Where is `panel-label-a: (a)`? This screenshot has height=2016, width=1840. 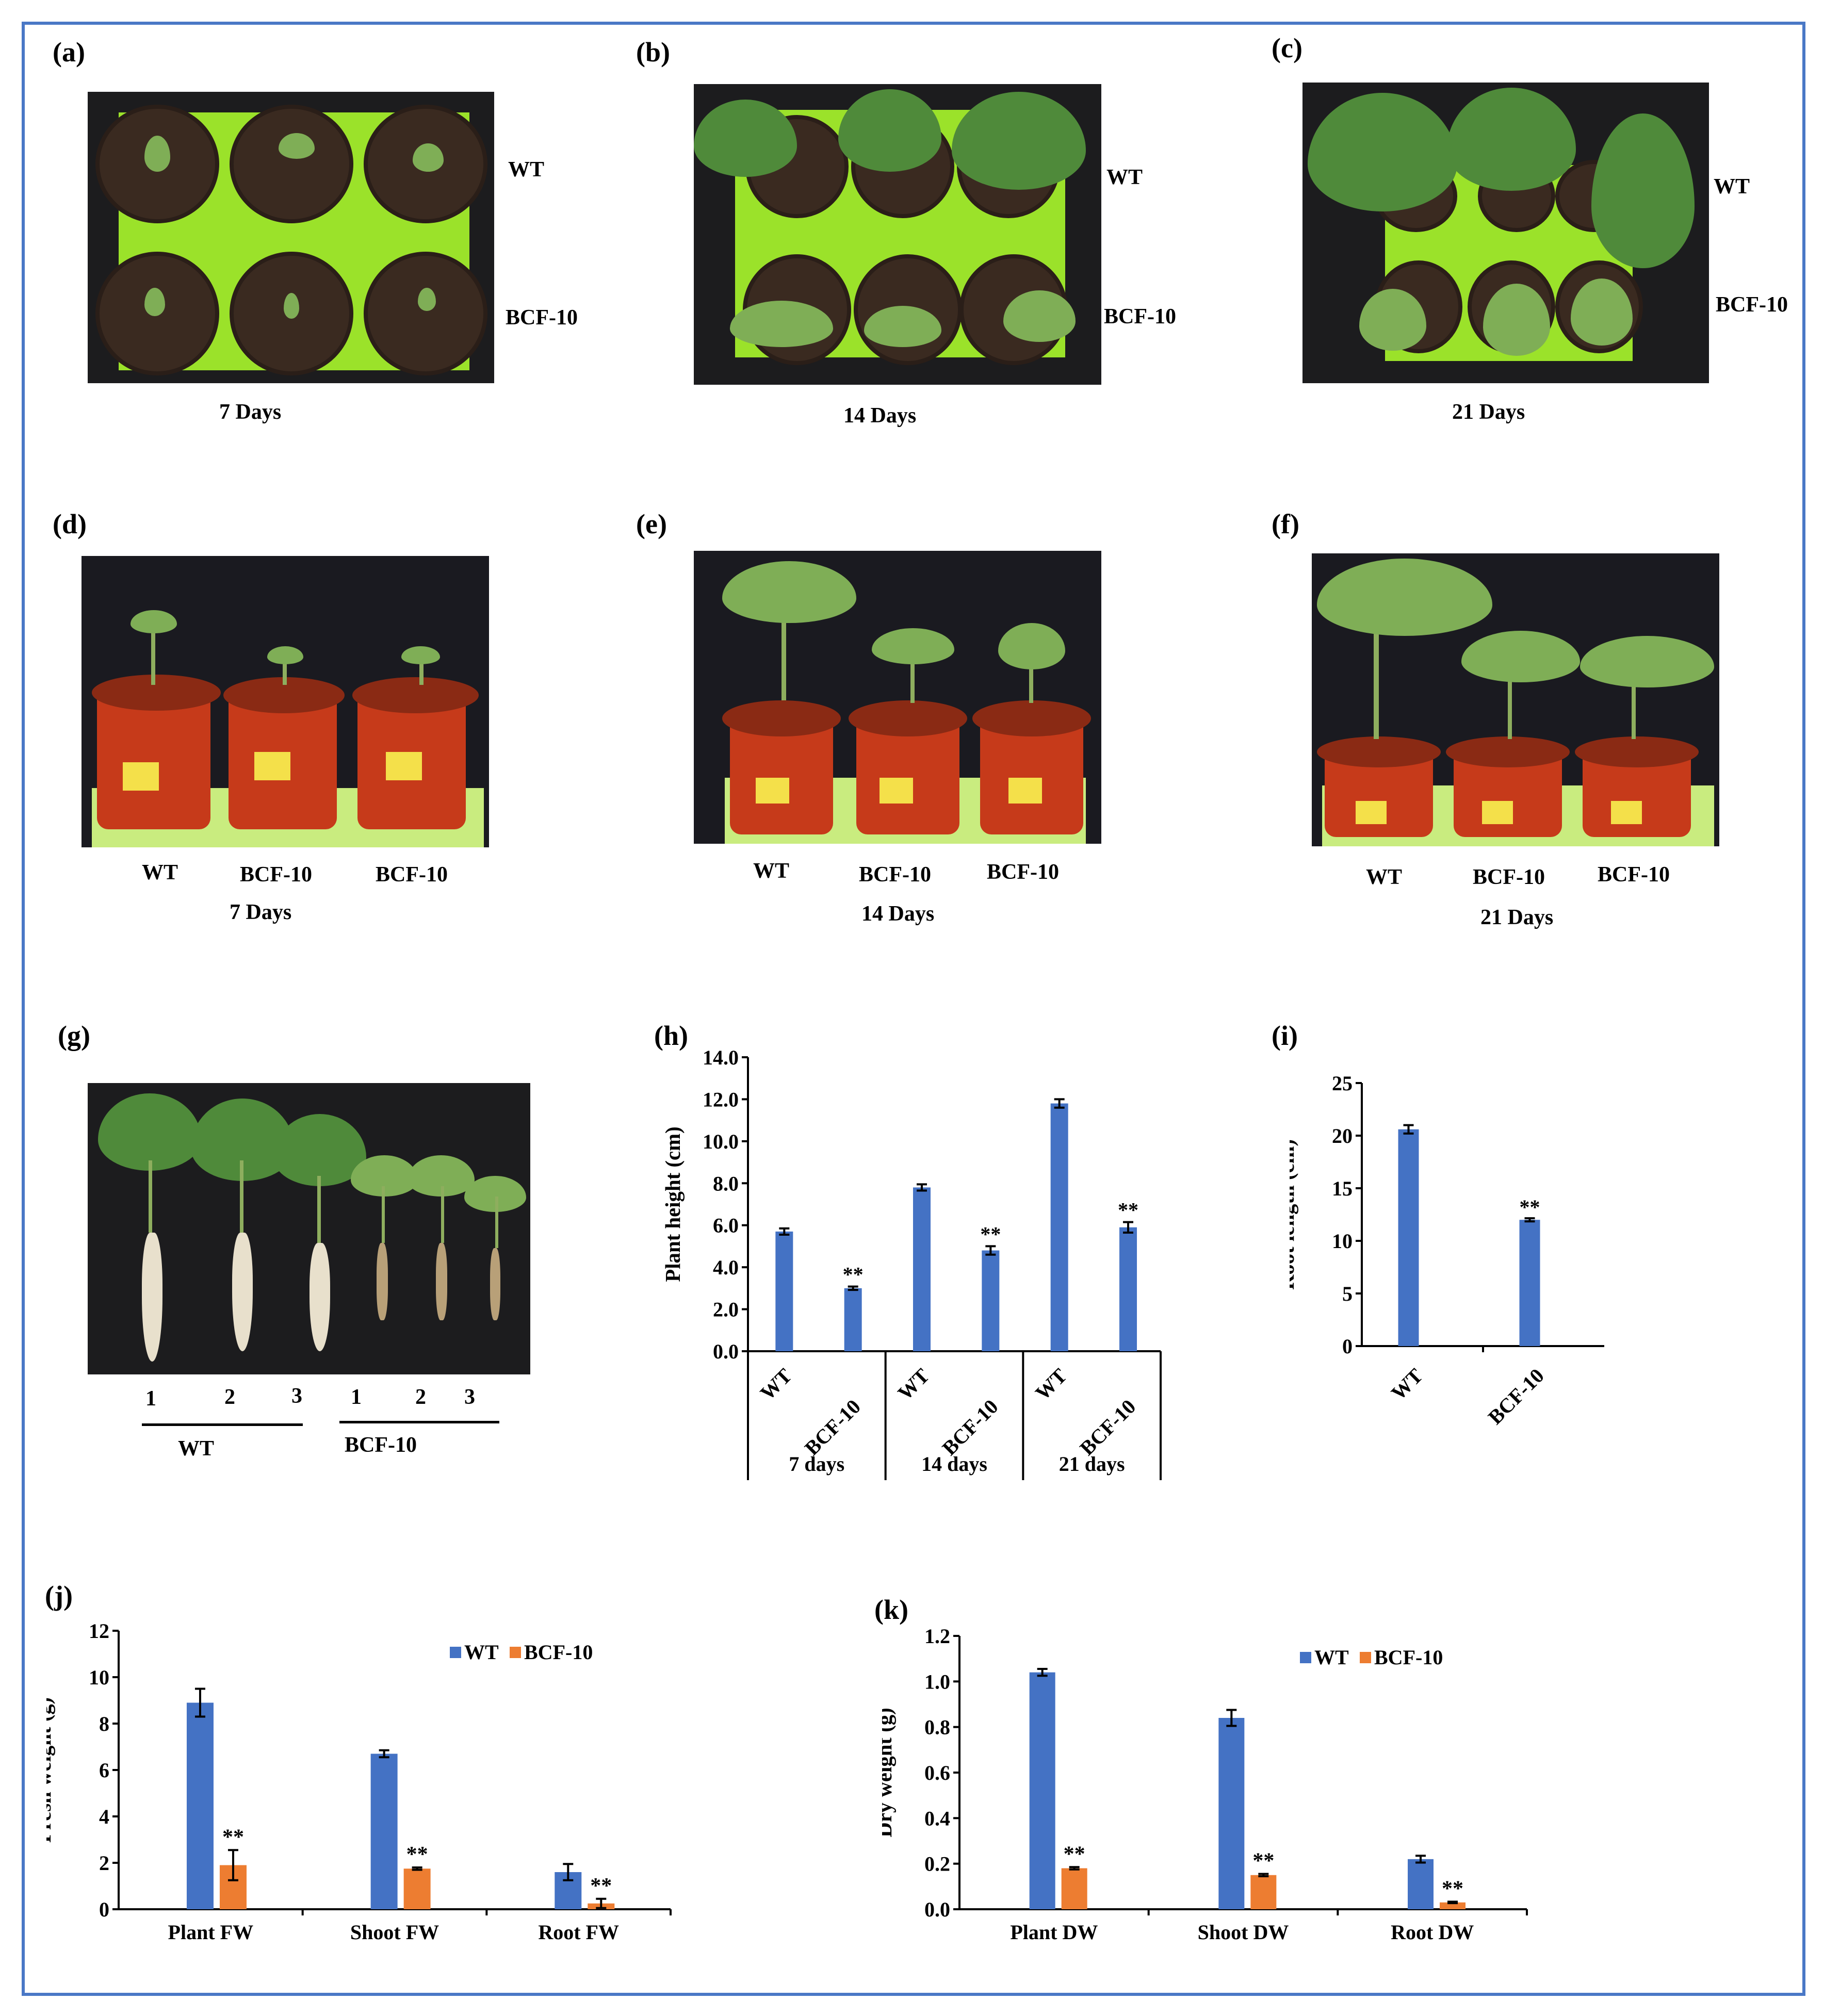 panel-label-a: (a) is located at coordinates (69, 52).